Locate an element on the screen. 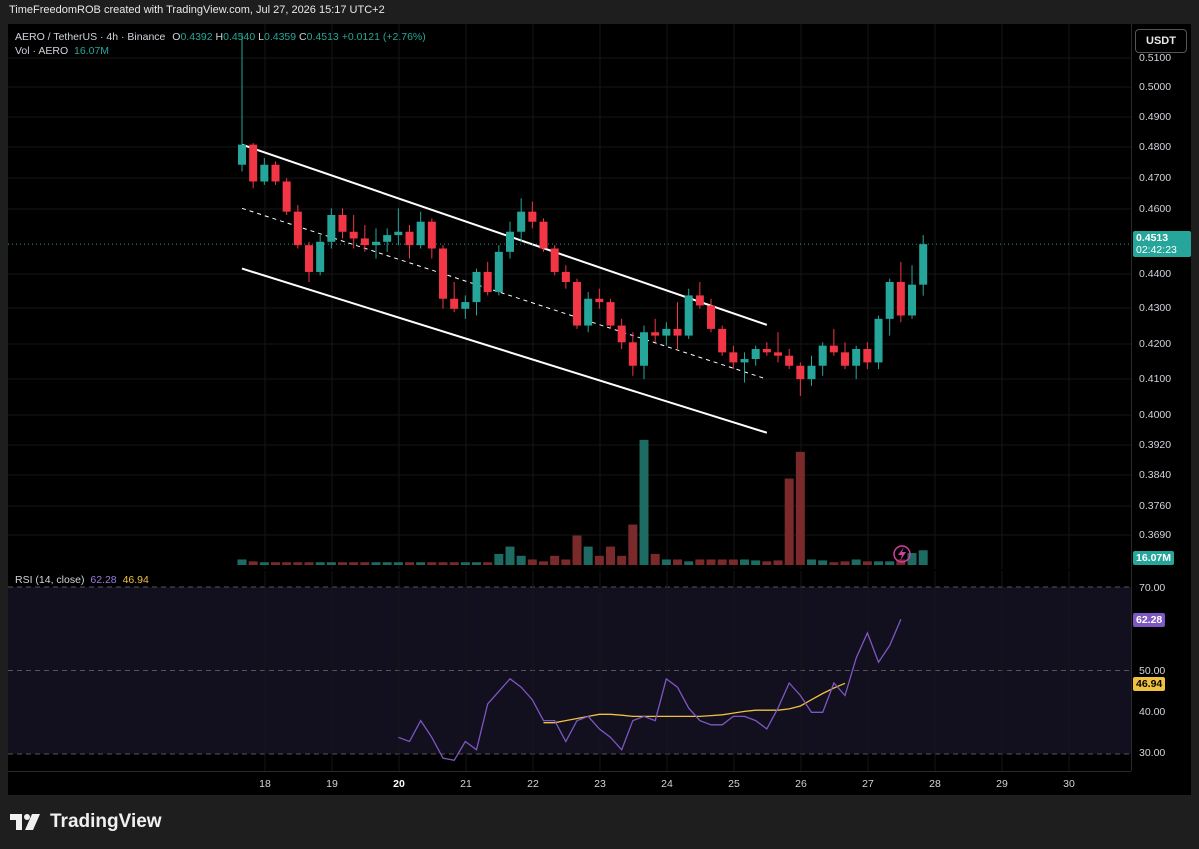 The height and width of the screenshot is (849, 1199). price-tick: 0.3690 is located at coordinates (1155, 535).